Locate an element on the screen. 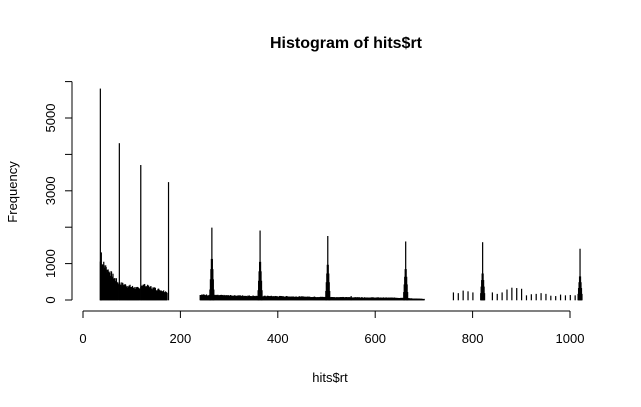  x-tick-label: 0 is located at coordinates (82, 338).